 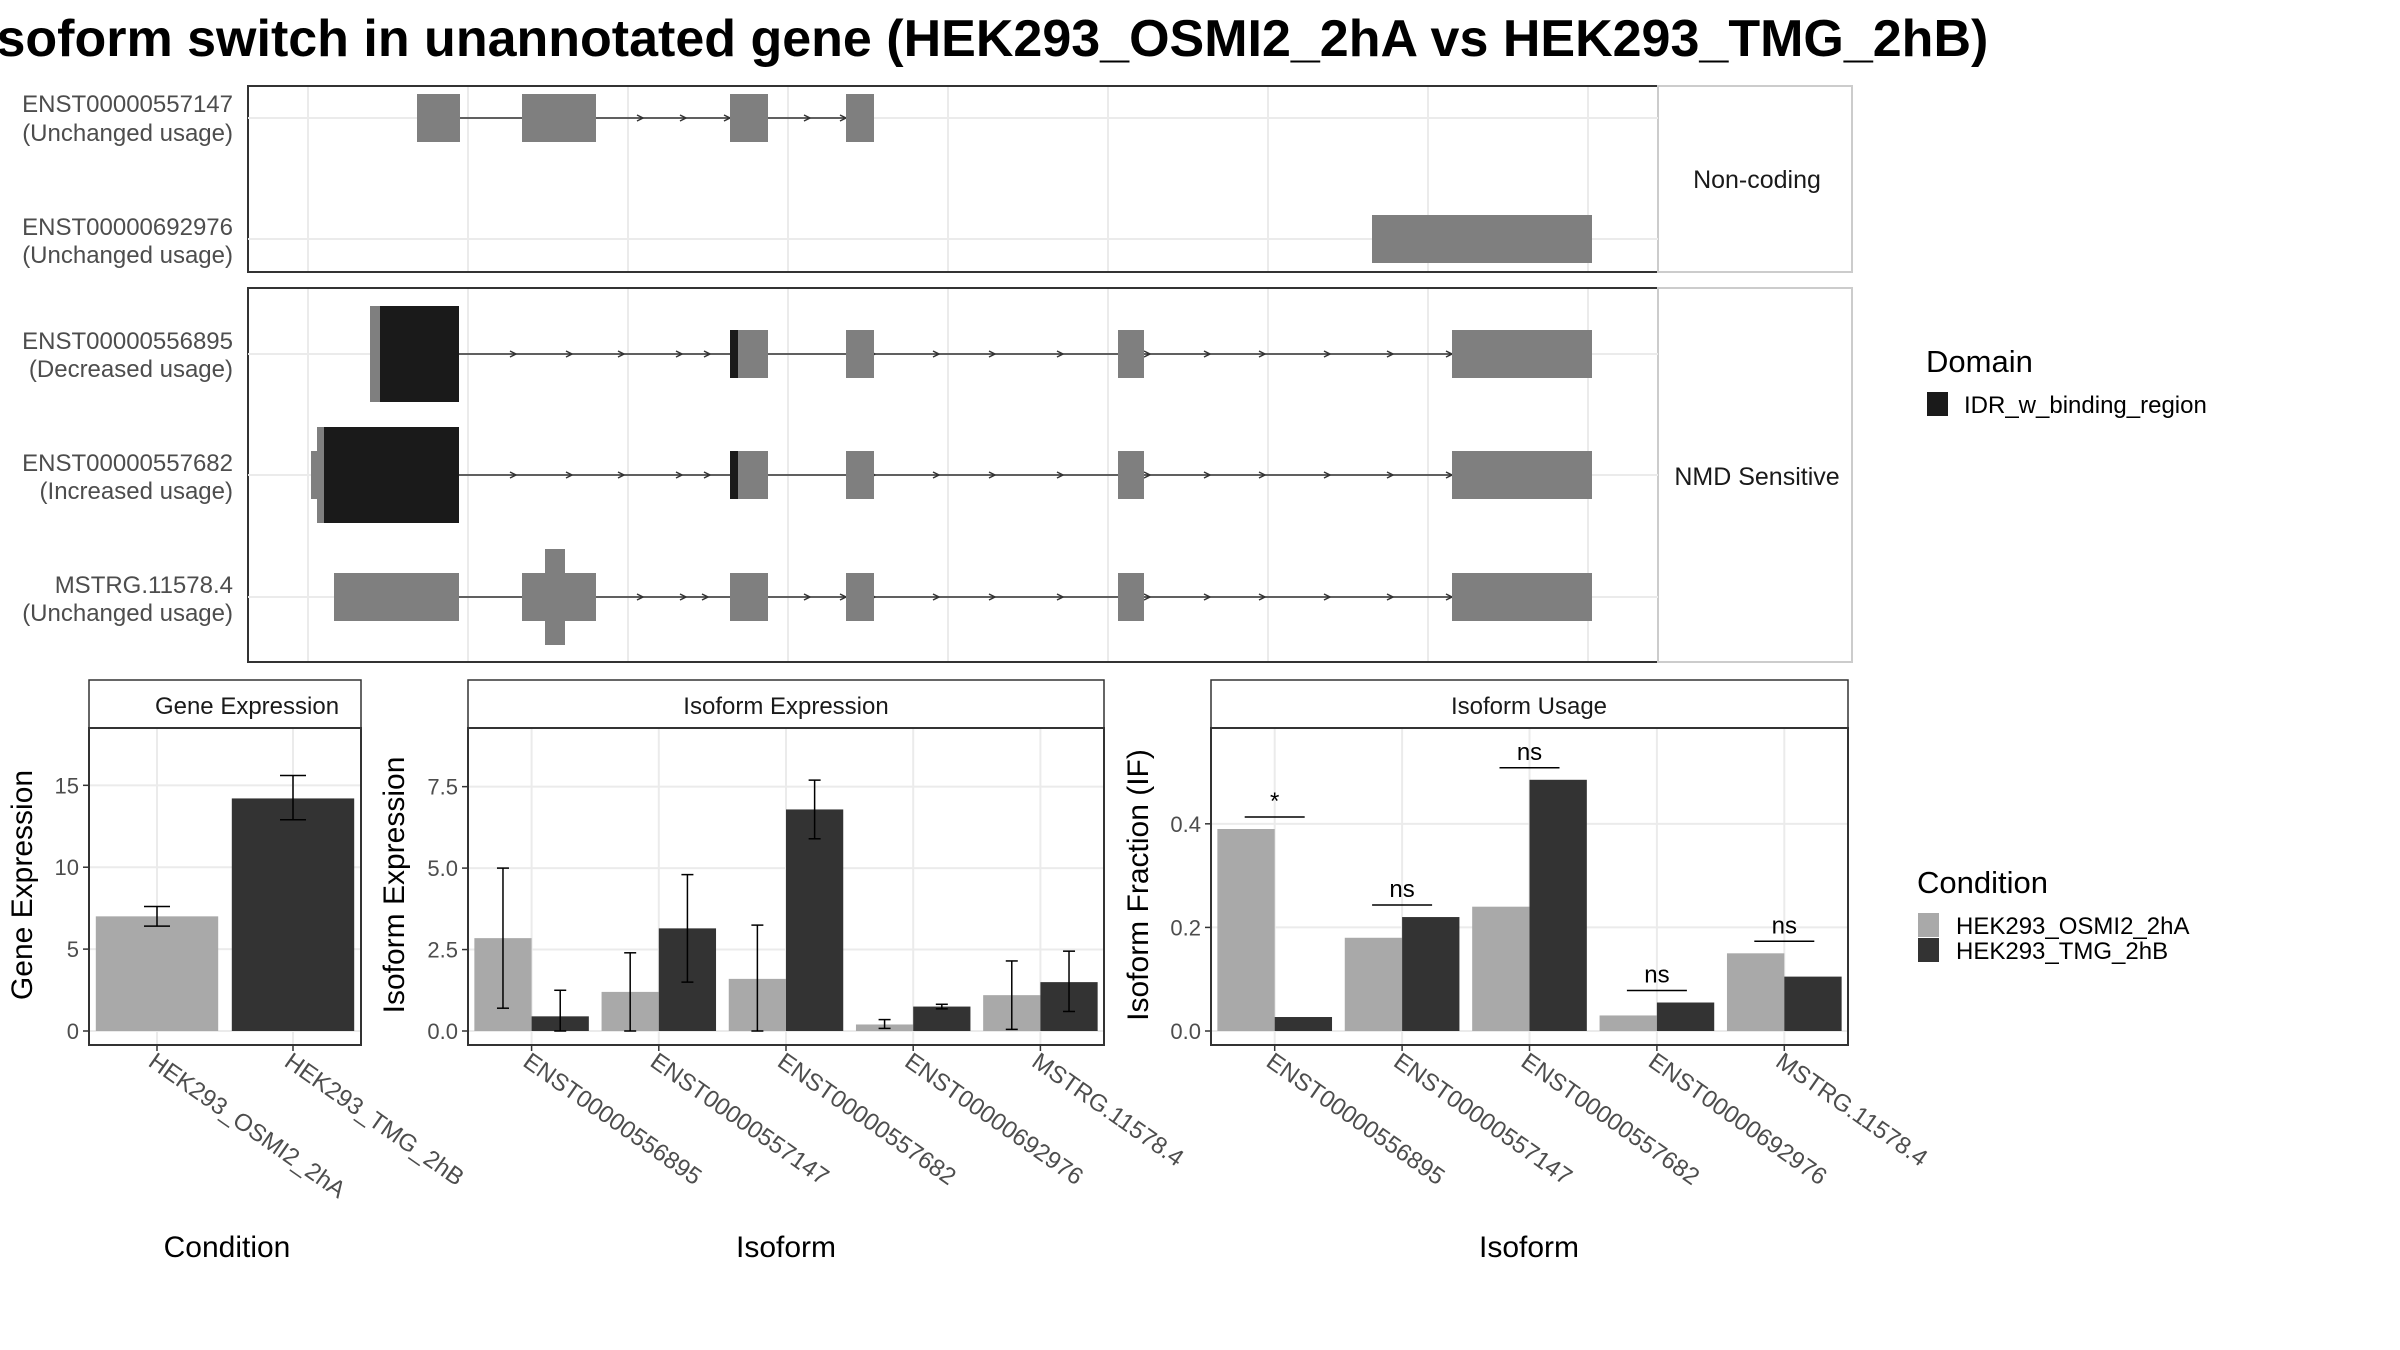 What do you see at coordinates (67, 867) in the screenshot?
I see `y-tick-label: 10` at bounding box center [67, 867].